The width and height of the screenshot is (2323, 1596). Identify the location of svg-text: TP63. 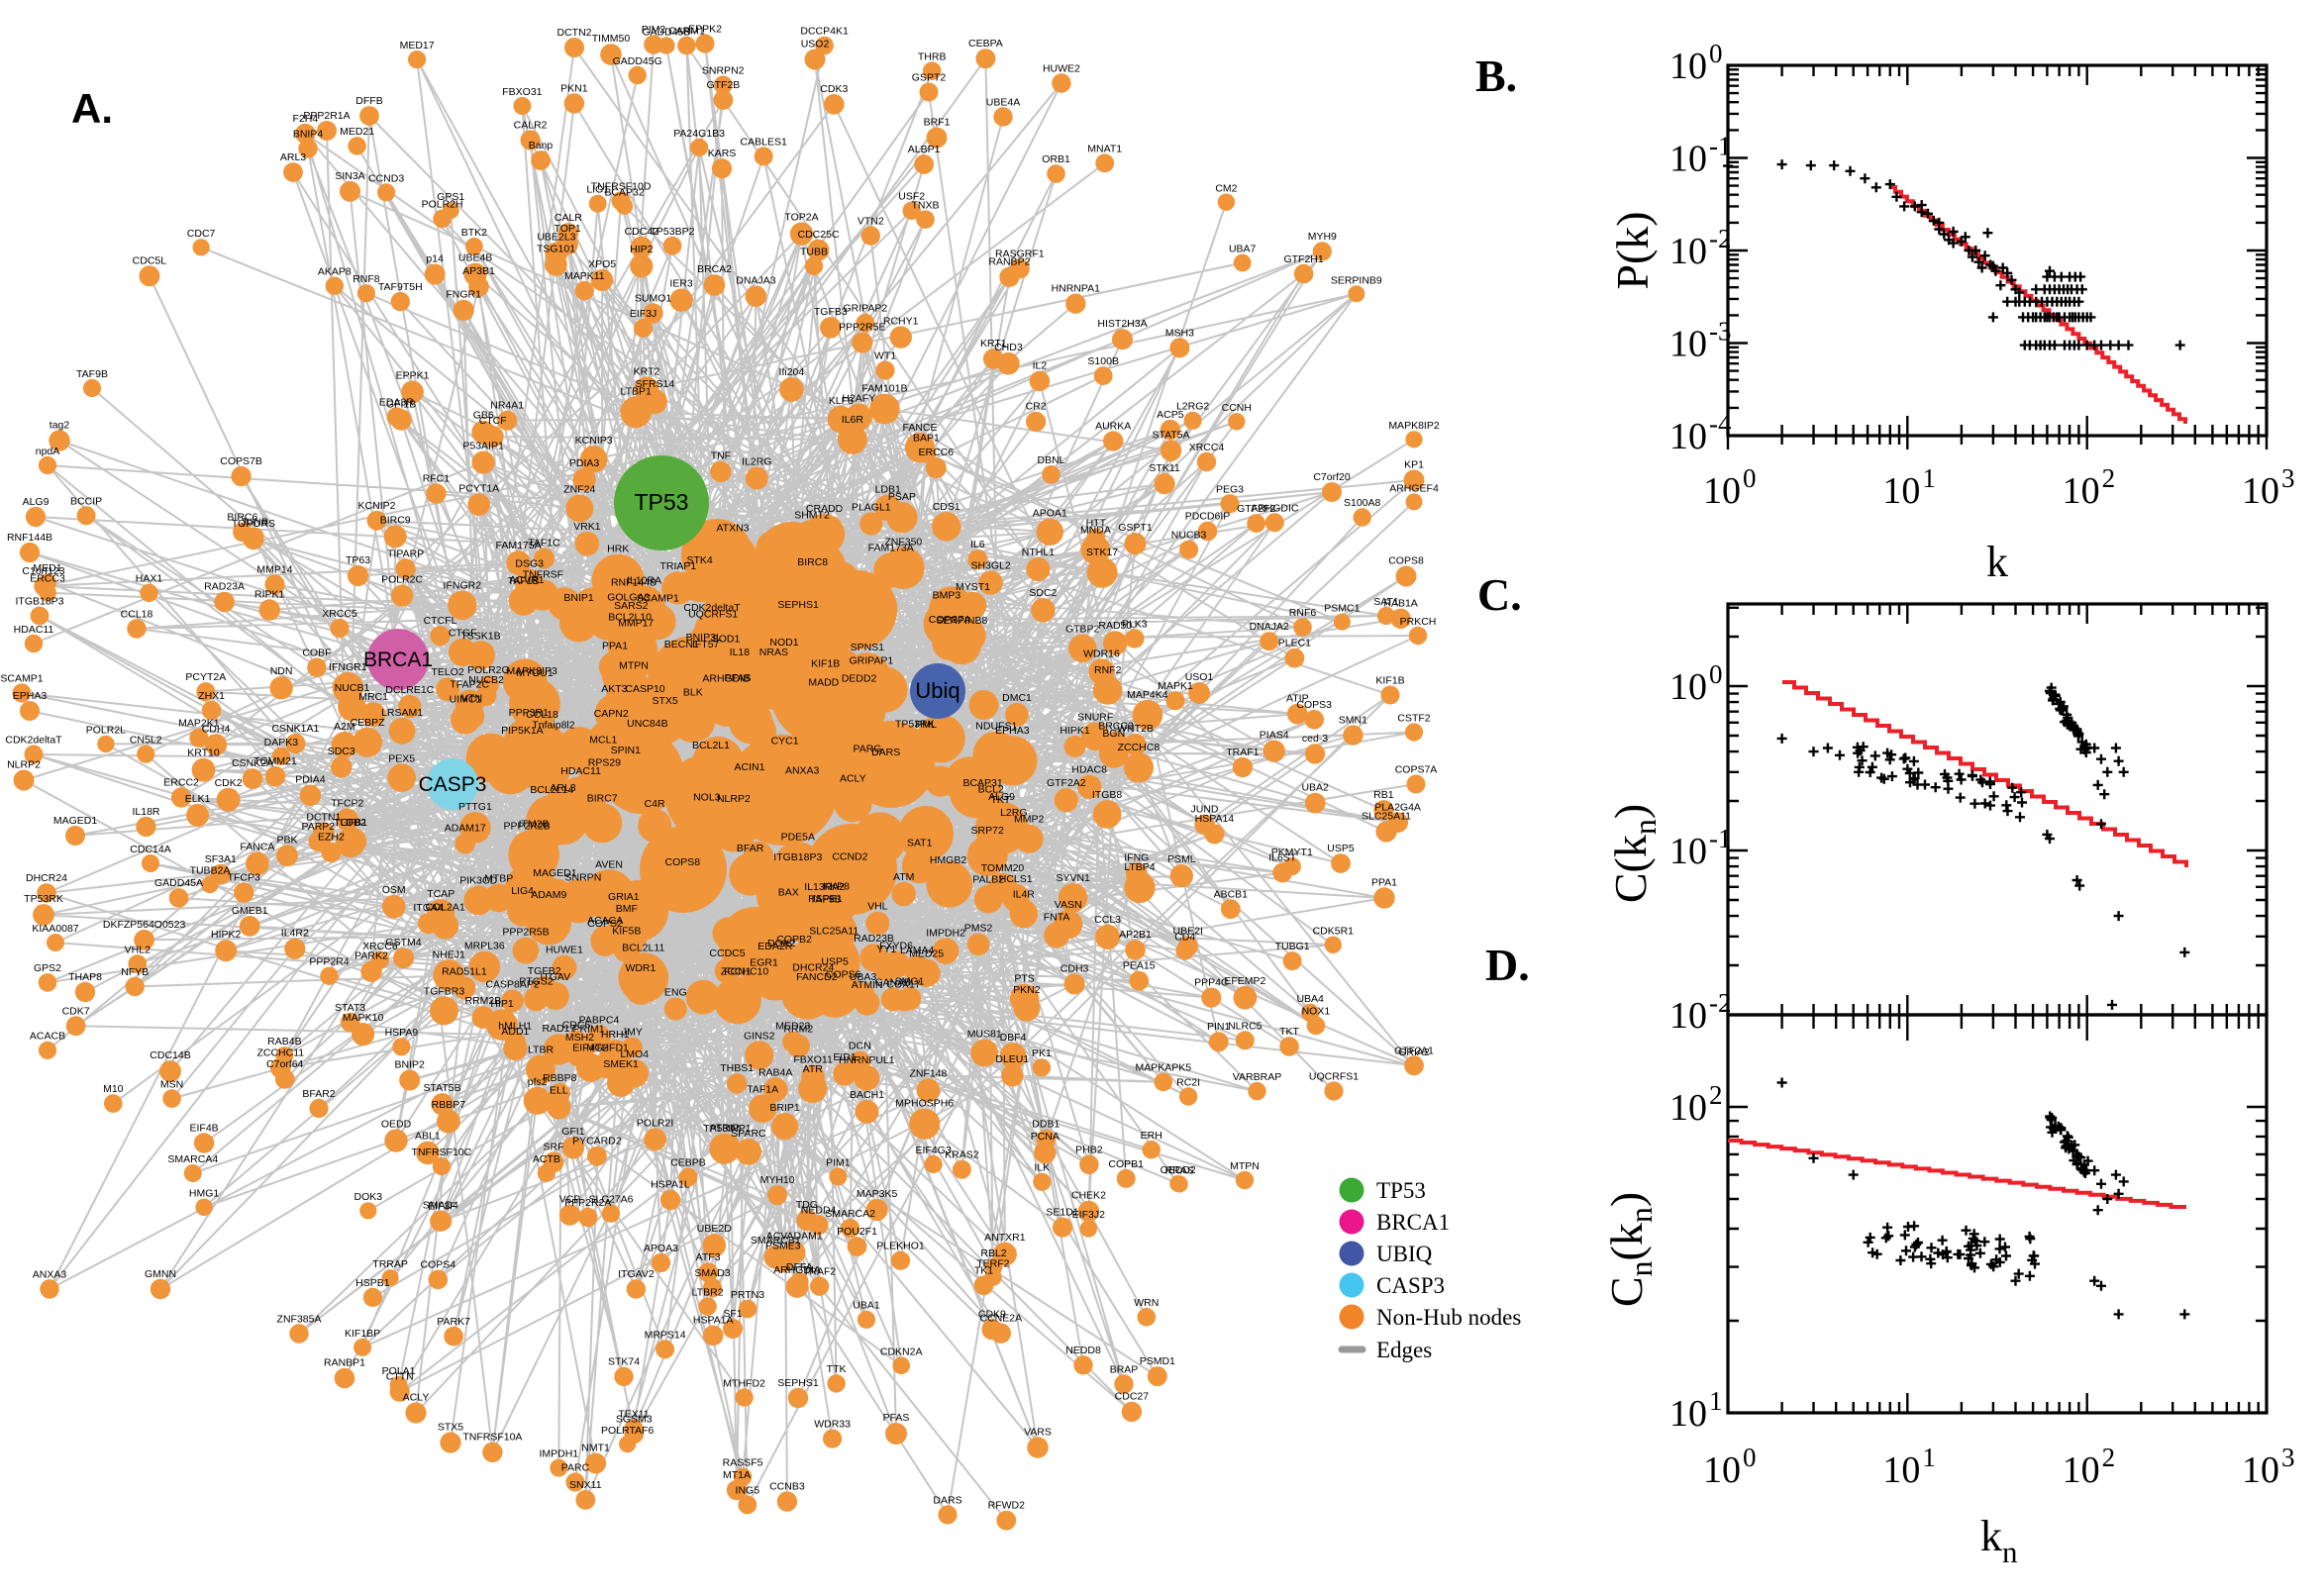
(358, 560).